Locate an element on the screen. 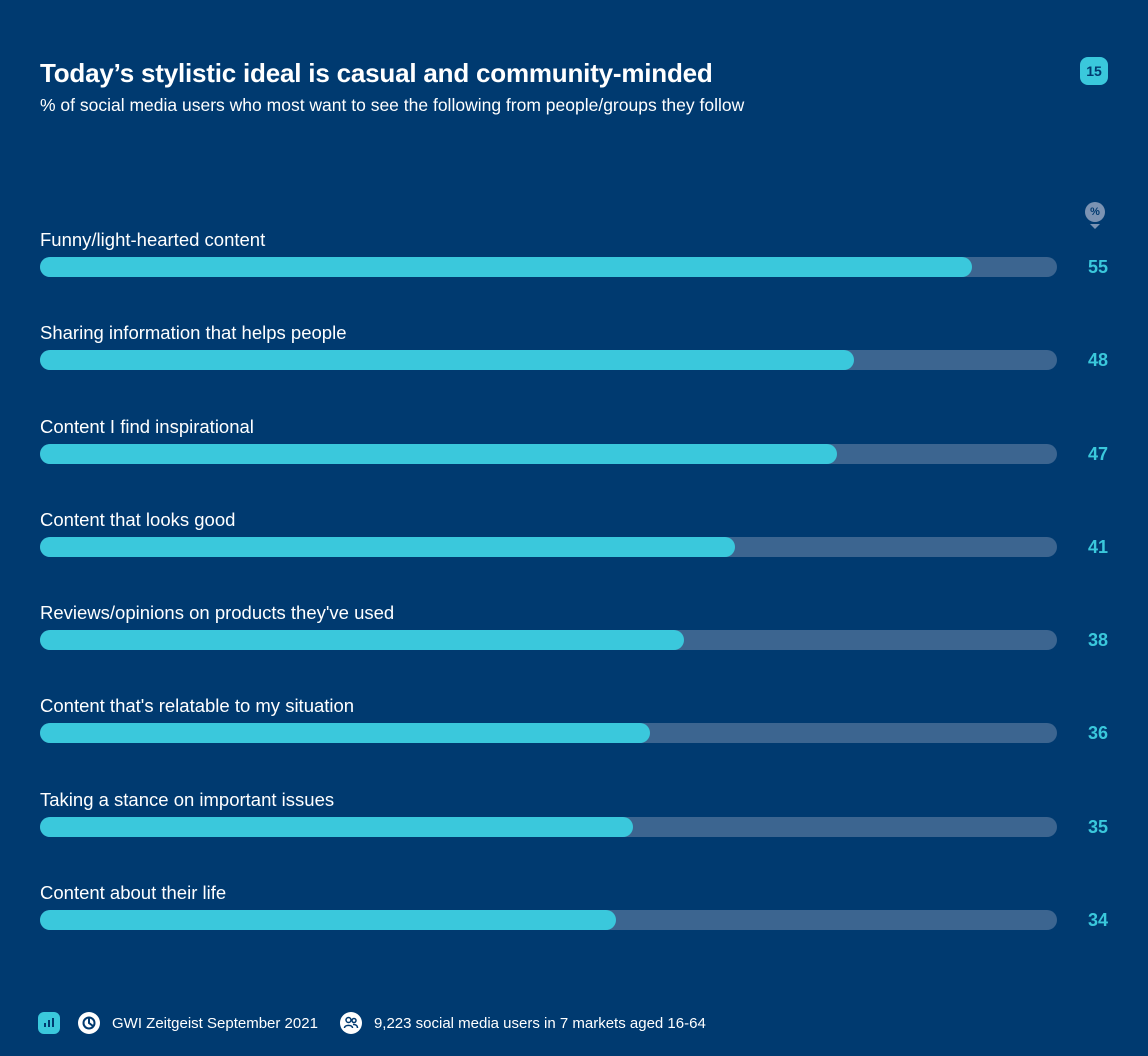  bar-row: Funny/light-hearted content 55 is located at coordinates (575, 274).